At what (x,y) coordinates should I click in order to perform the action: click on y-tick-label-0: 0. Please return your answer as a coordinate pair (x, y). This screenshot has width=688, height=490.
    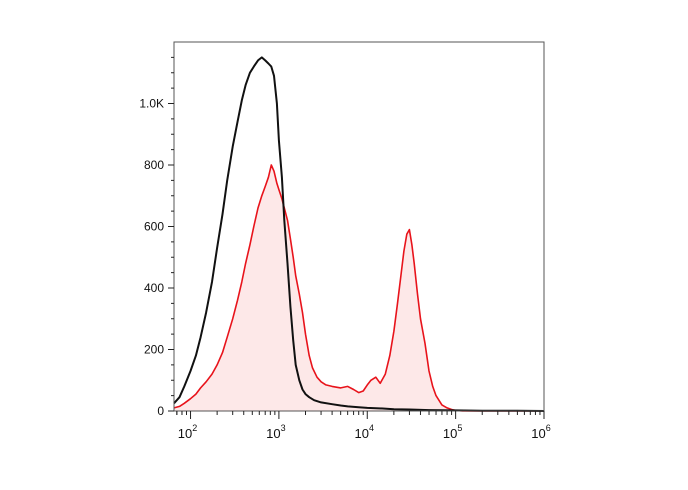
    Looking at the image, I should click on (160, 411).